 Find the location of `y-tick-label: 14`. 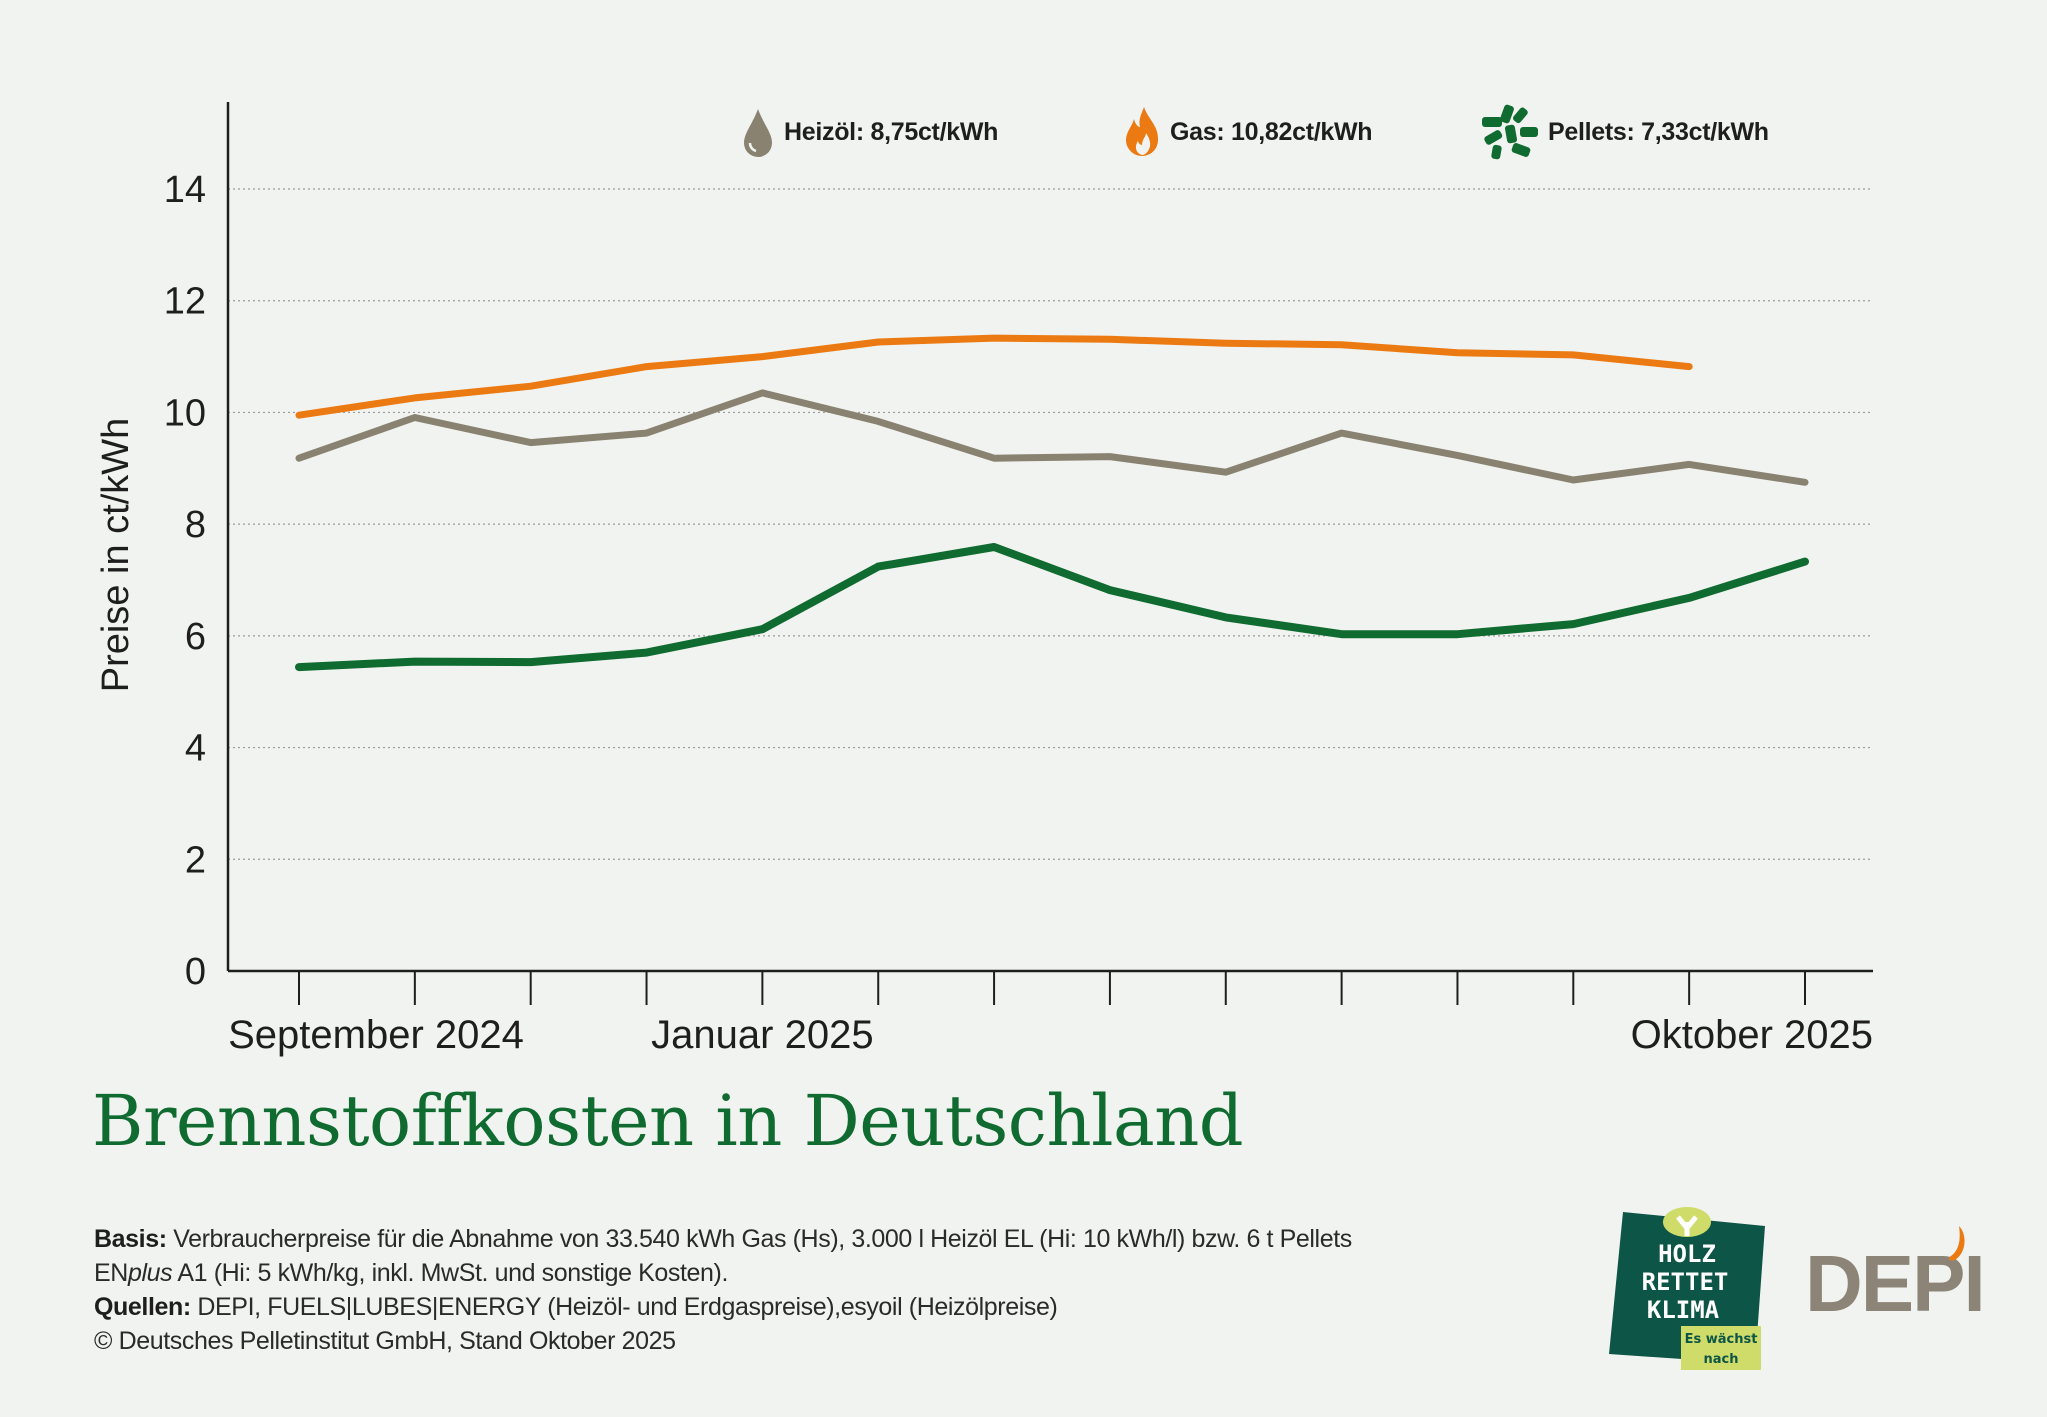

y-tick-label: 14 is located at coordinates (185, 190).